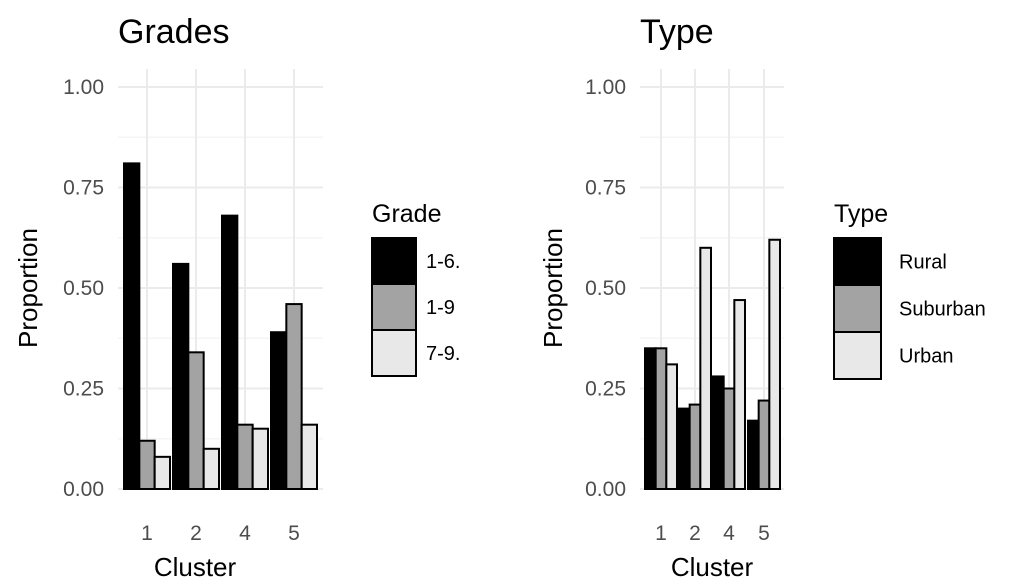 The width and height of the screenshot is (1013, 581). I want to click on legend: Type Rural Suburban Urban, so click(909, 290).